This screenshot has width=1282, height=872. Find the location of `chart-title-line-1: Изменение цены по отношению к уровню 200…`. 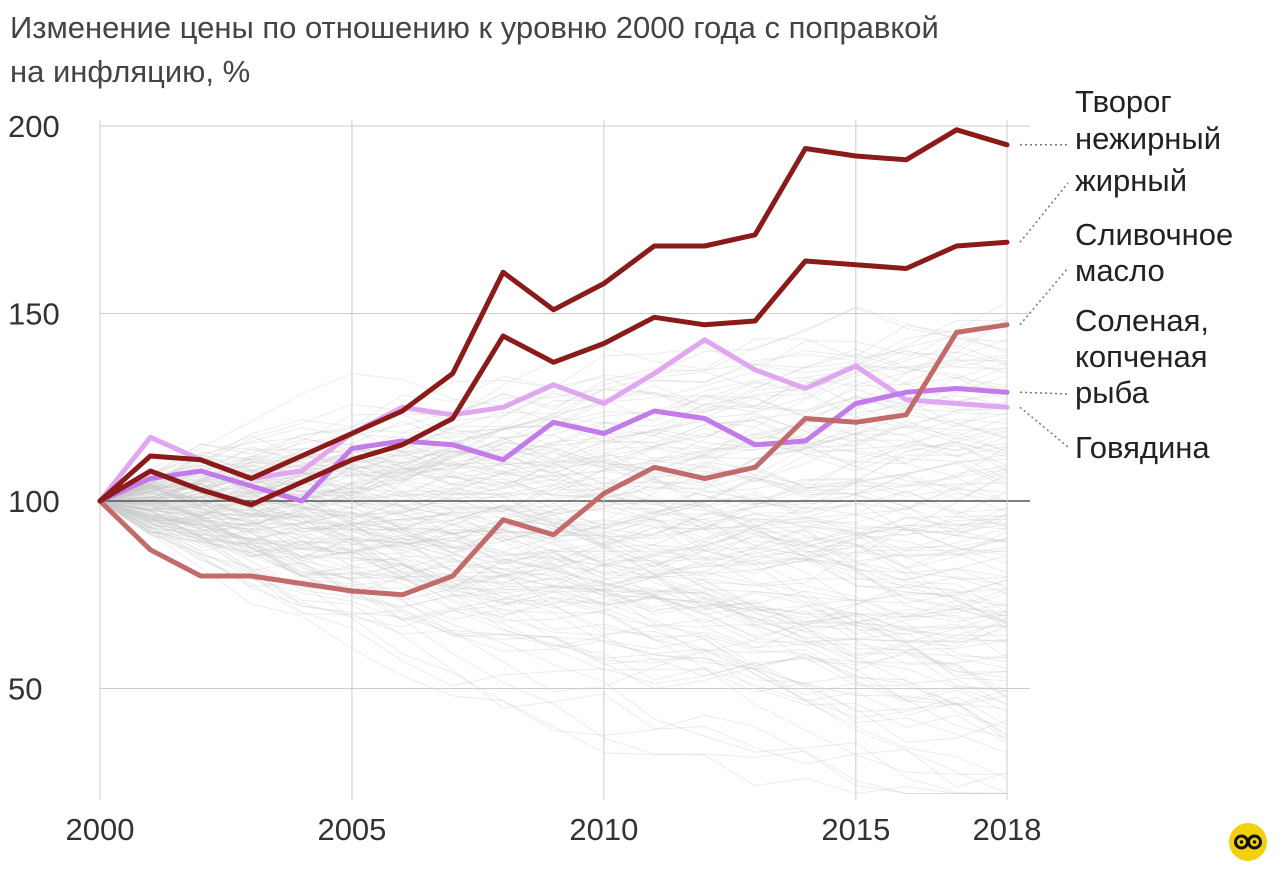

chart-title-line-1: Изменение цены по отношению к уровню 200… is located at coordinates (474, 27).